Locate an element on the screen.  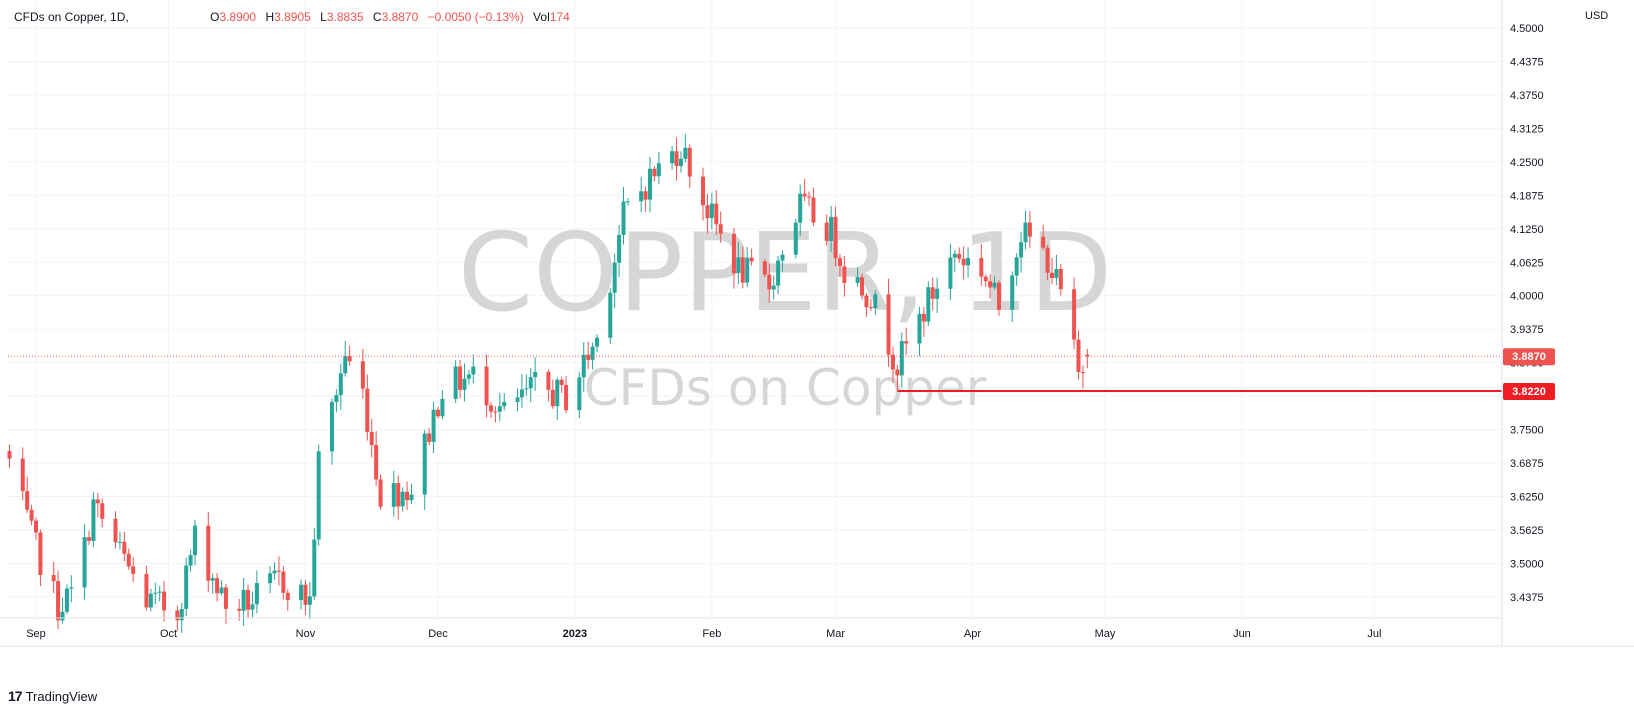
price-tick-label: 4.1250 is located at coordinates (1527, 230).